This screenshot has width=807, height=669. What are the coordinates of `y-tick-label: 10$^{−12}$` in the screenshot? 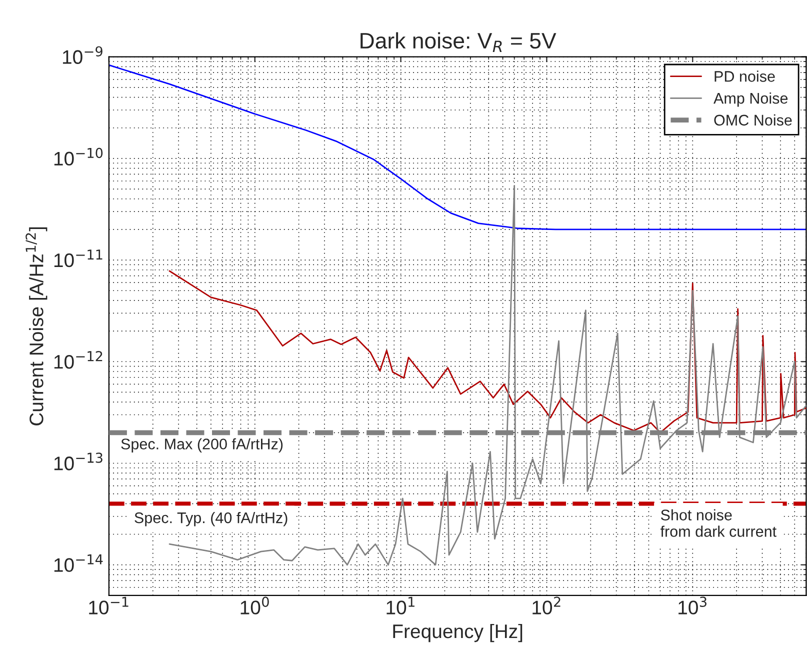 It's located at (78, 359).